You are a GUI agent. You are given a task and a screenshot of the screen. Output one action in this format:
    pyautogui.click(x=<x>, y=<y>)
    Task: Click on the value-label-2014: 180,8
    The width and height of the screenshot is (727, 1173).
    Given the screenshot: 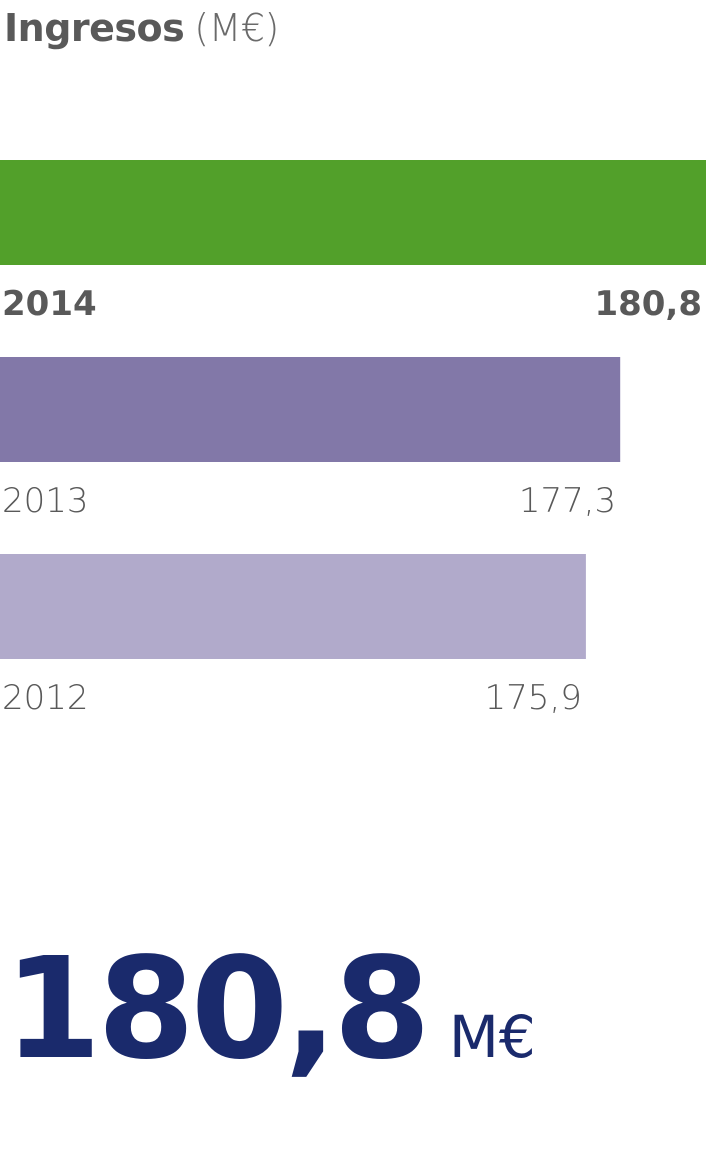 What is the action you would take?
    pyautogui.click(x=648, y=304)
    